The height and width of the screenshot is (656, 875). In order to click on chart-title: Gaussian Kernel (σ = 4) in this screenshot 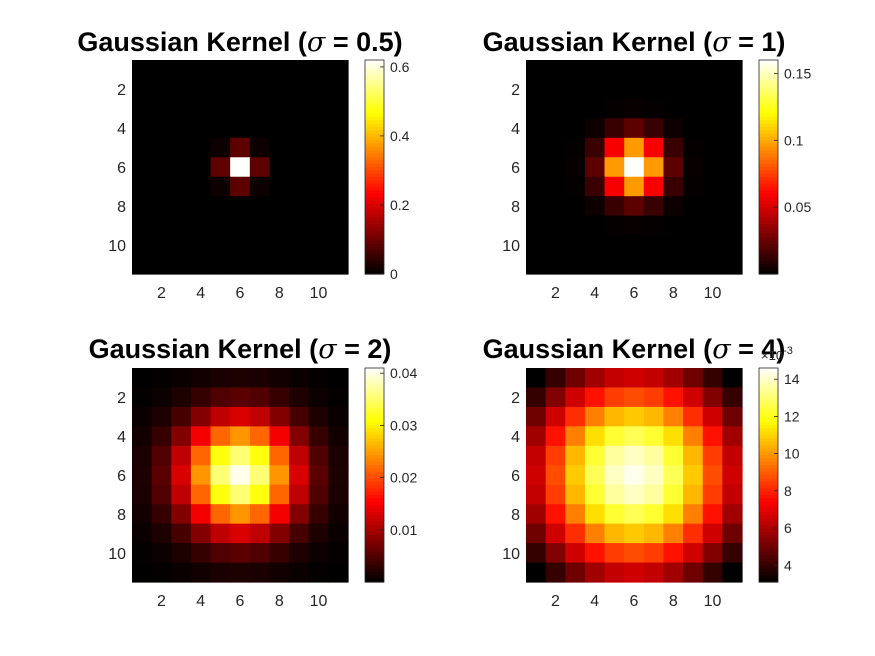, I will do `click(634, 349)`.